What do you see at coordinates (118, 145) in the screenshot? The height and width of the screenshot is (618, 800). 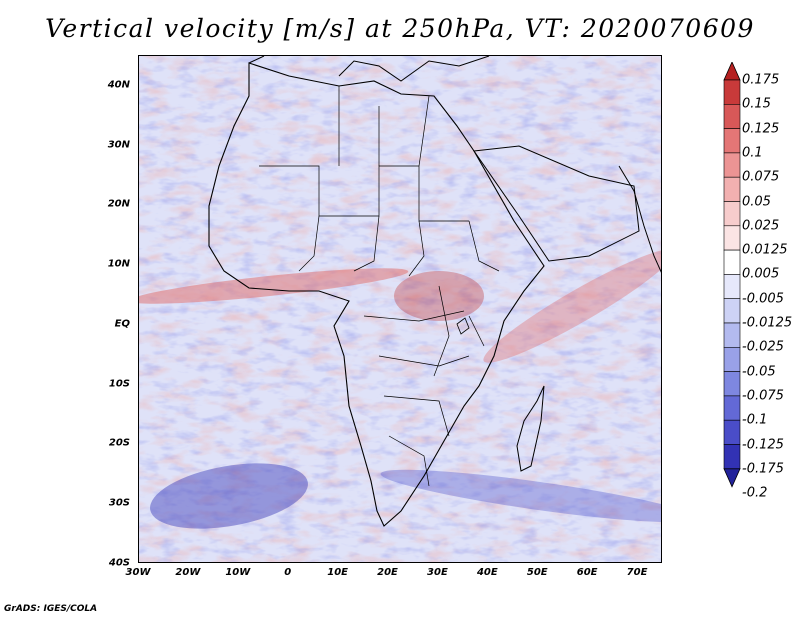 I see `lat-tick-label: 30N` at bounding box center [118, 145].